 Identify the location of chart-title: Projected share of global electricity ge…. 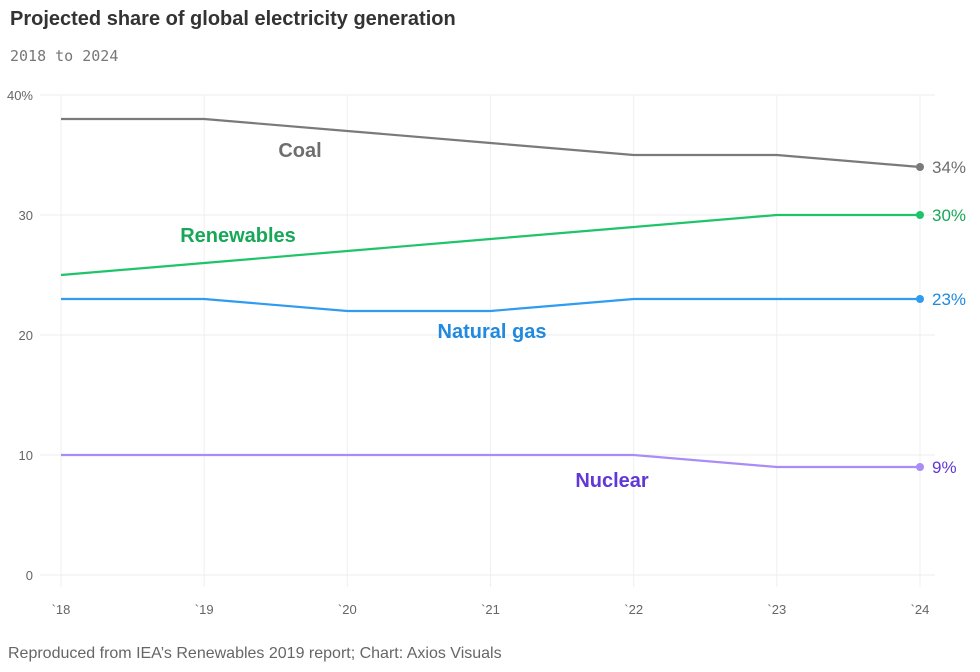
(233, 19).